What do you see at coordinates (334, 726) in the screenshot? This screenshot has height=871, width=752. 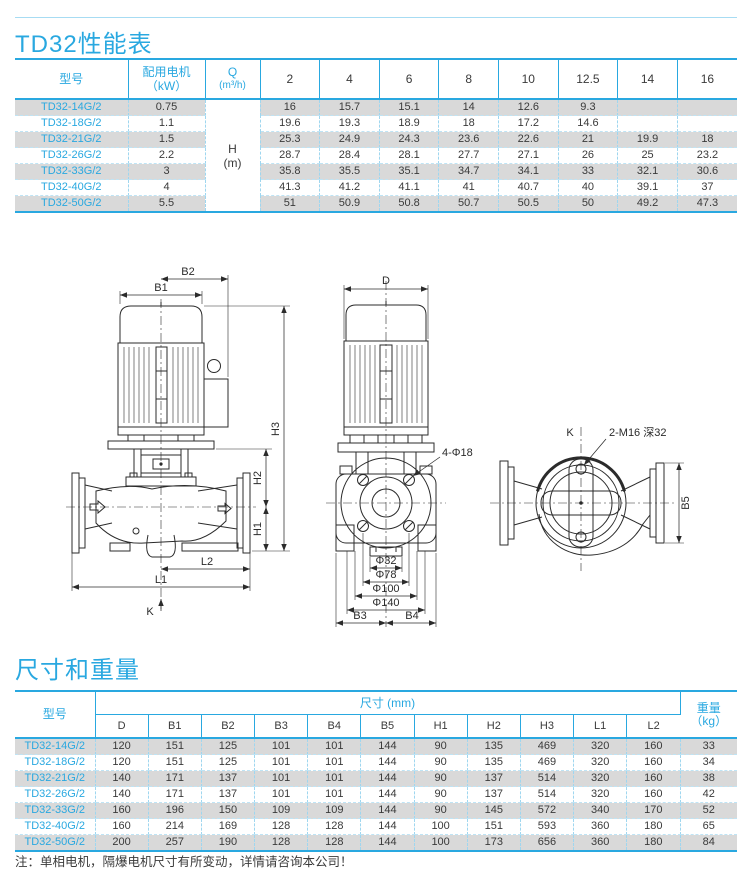 I see `col-header-B4: B4` at bounding box center [334, 726].